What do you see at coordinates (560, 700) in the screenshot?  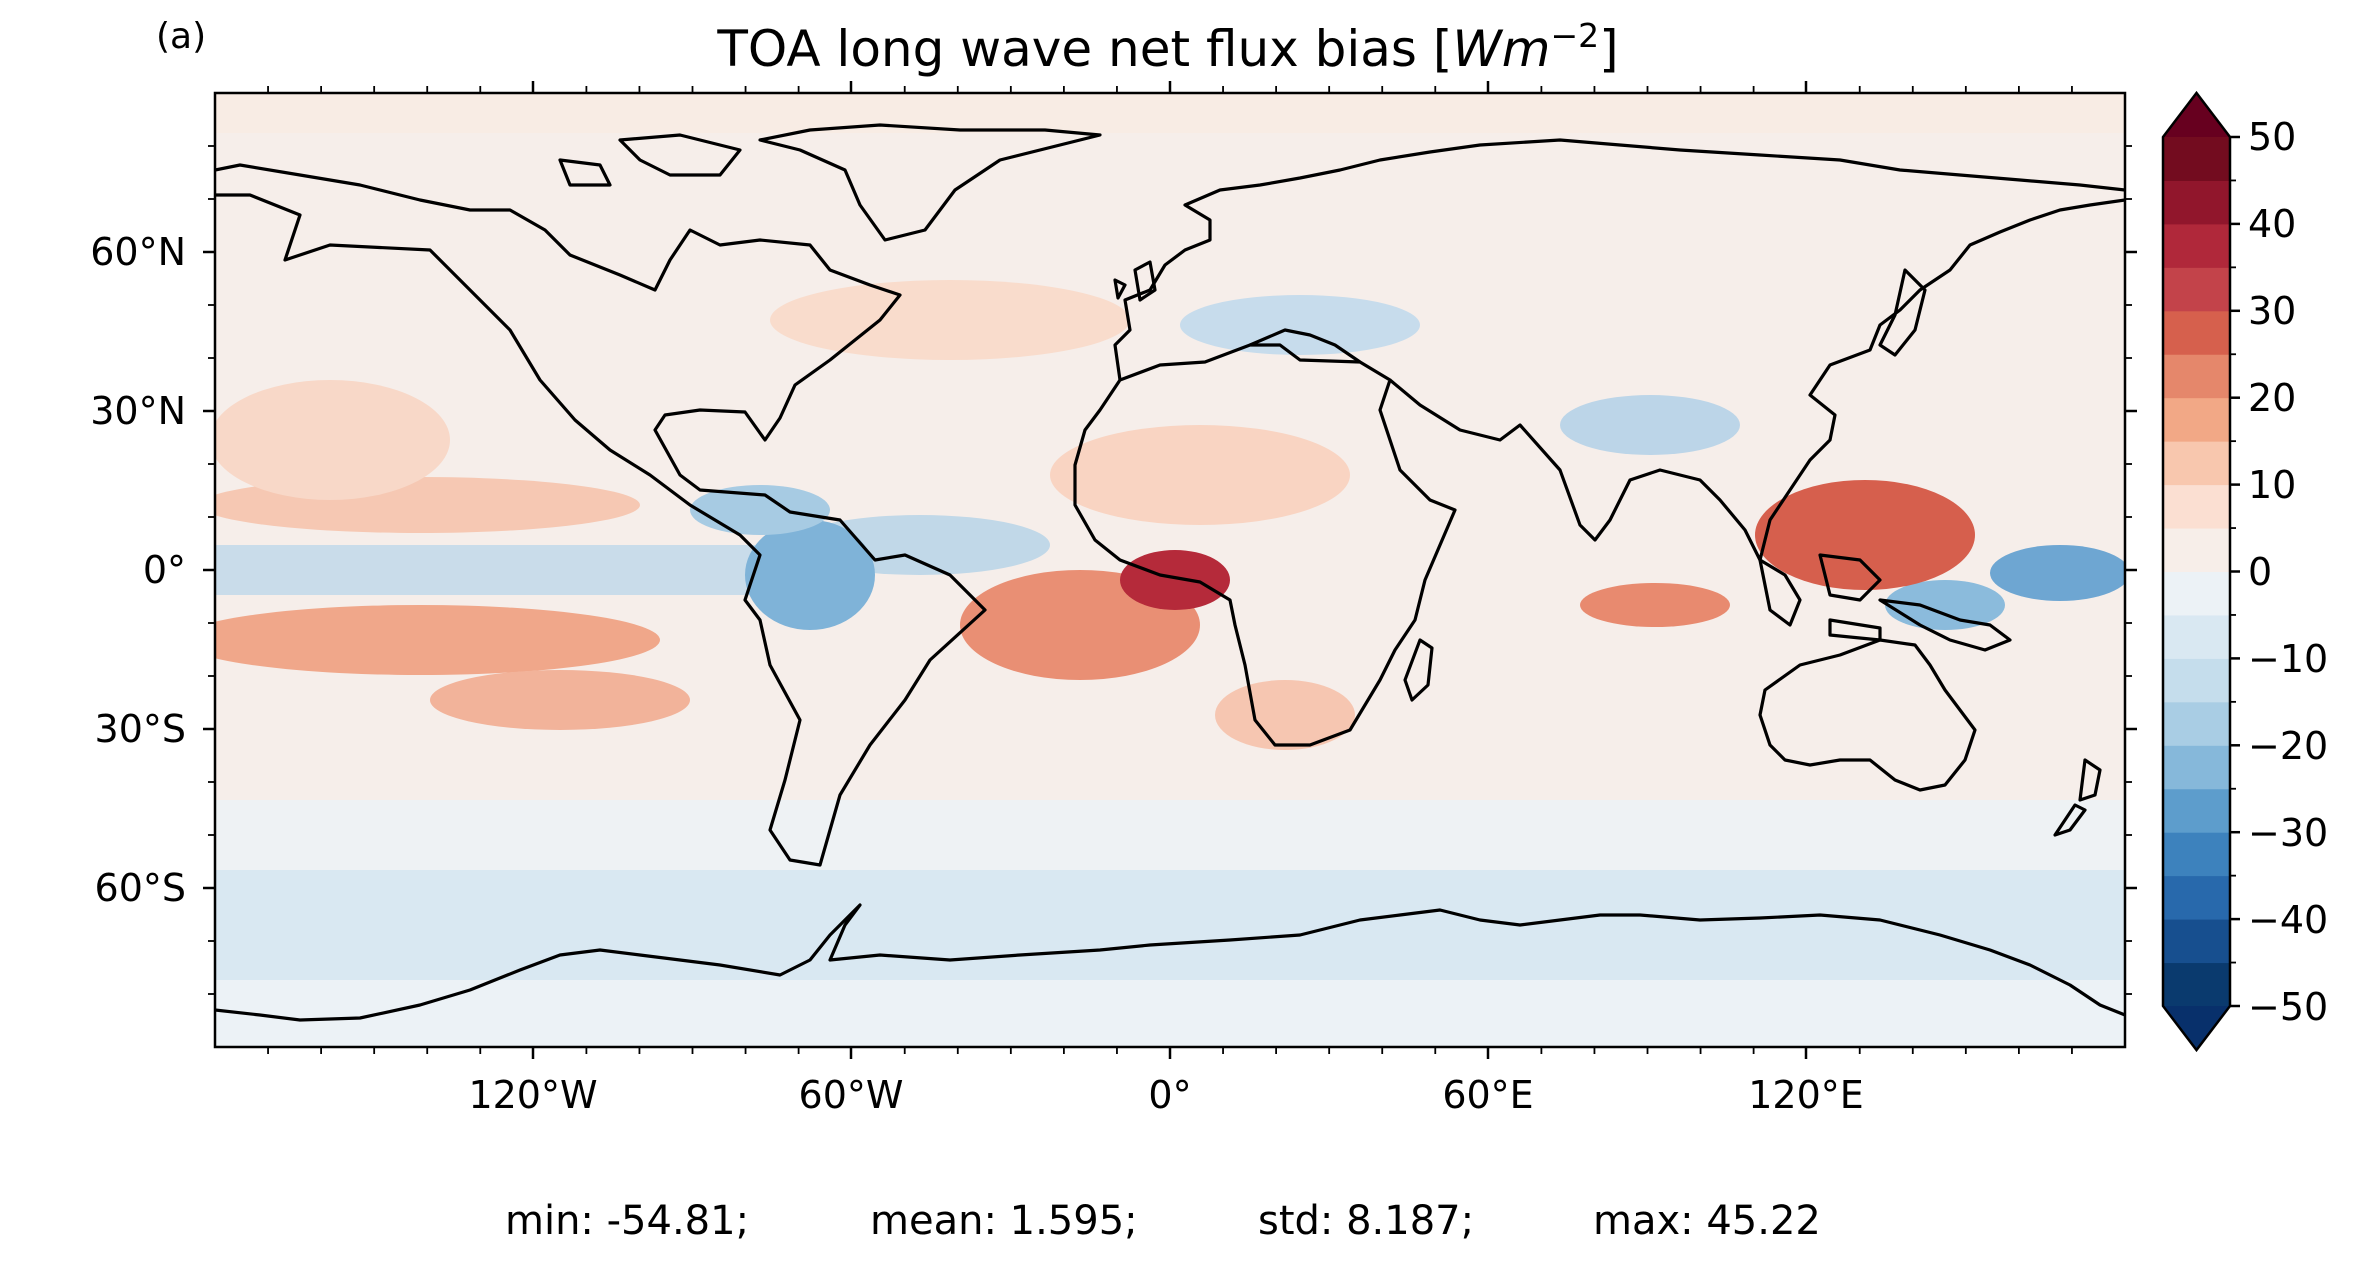 I see `south-pacific-warm-tail` at bounding box center [560, 700].